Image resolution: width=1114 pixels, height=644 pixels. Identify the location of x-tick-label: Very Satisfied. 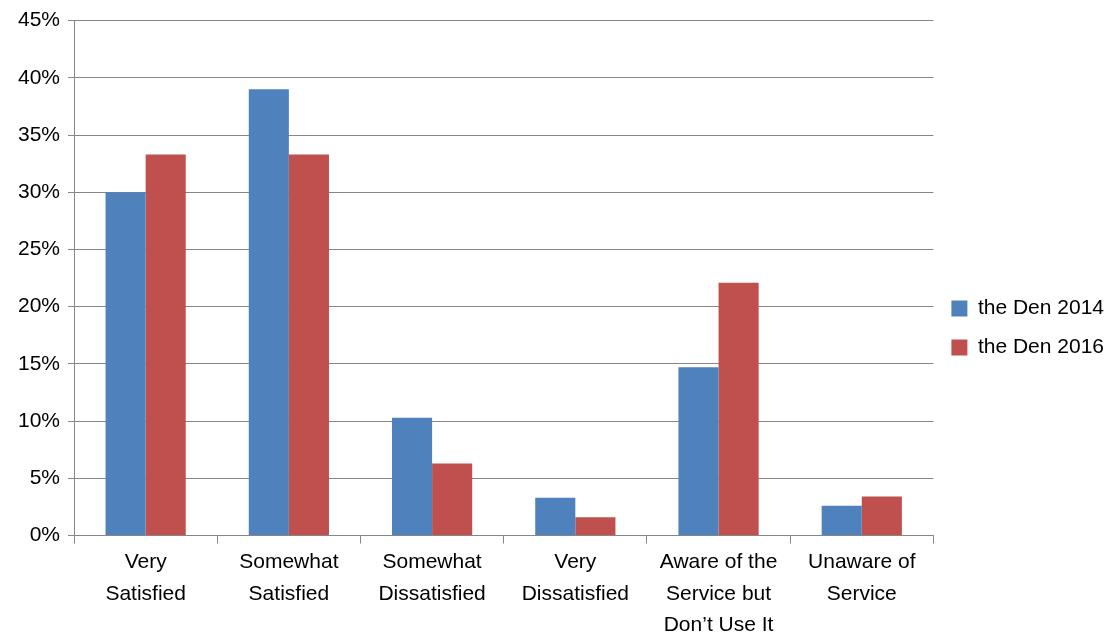
(145, 576).